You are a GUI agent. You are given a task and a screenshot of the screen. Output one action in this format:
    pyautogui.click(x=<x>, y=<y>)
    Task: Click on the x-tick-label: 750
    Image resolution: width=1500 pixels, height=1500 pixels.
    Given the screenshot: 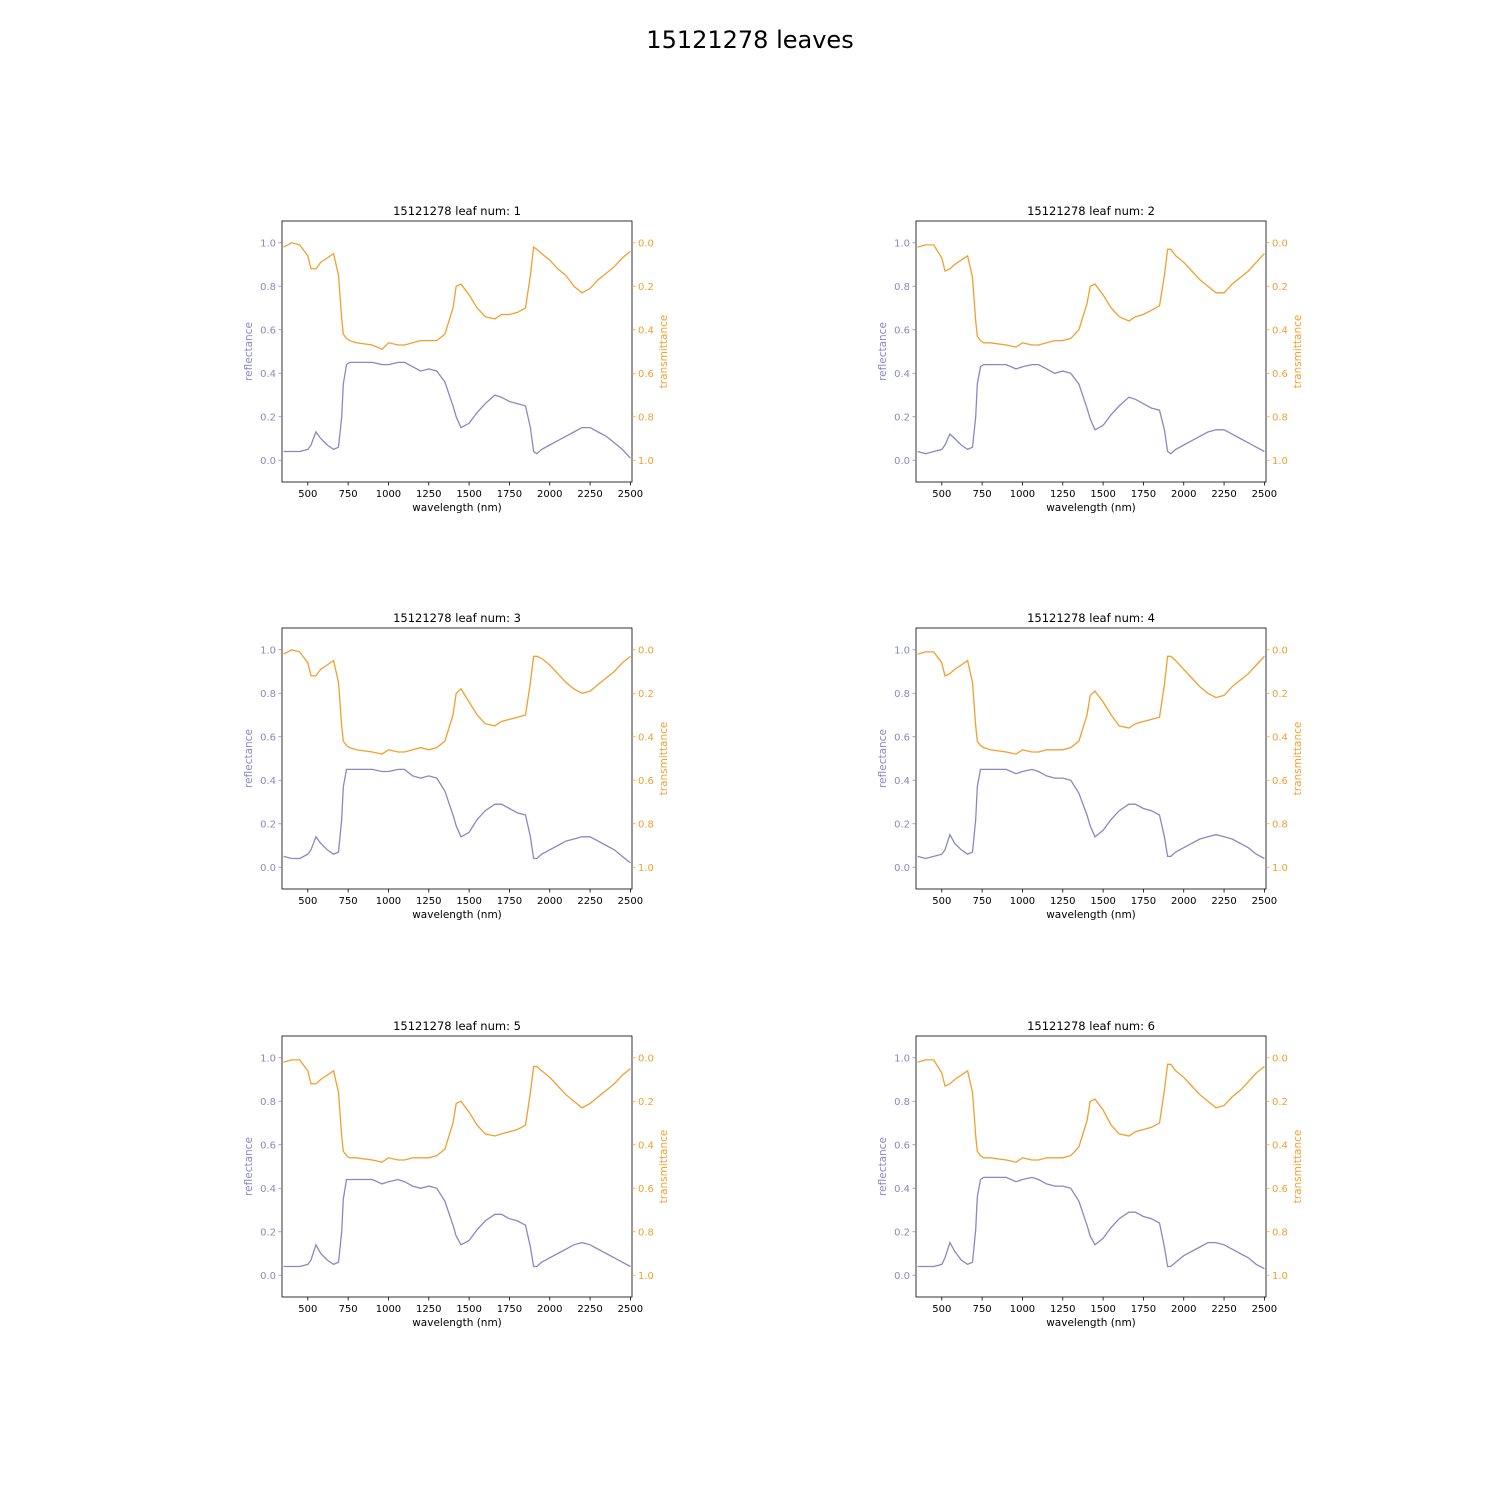 What is the action you would take?
    pyautogui.click(x=348, y=1309)
    